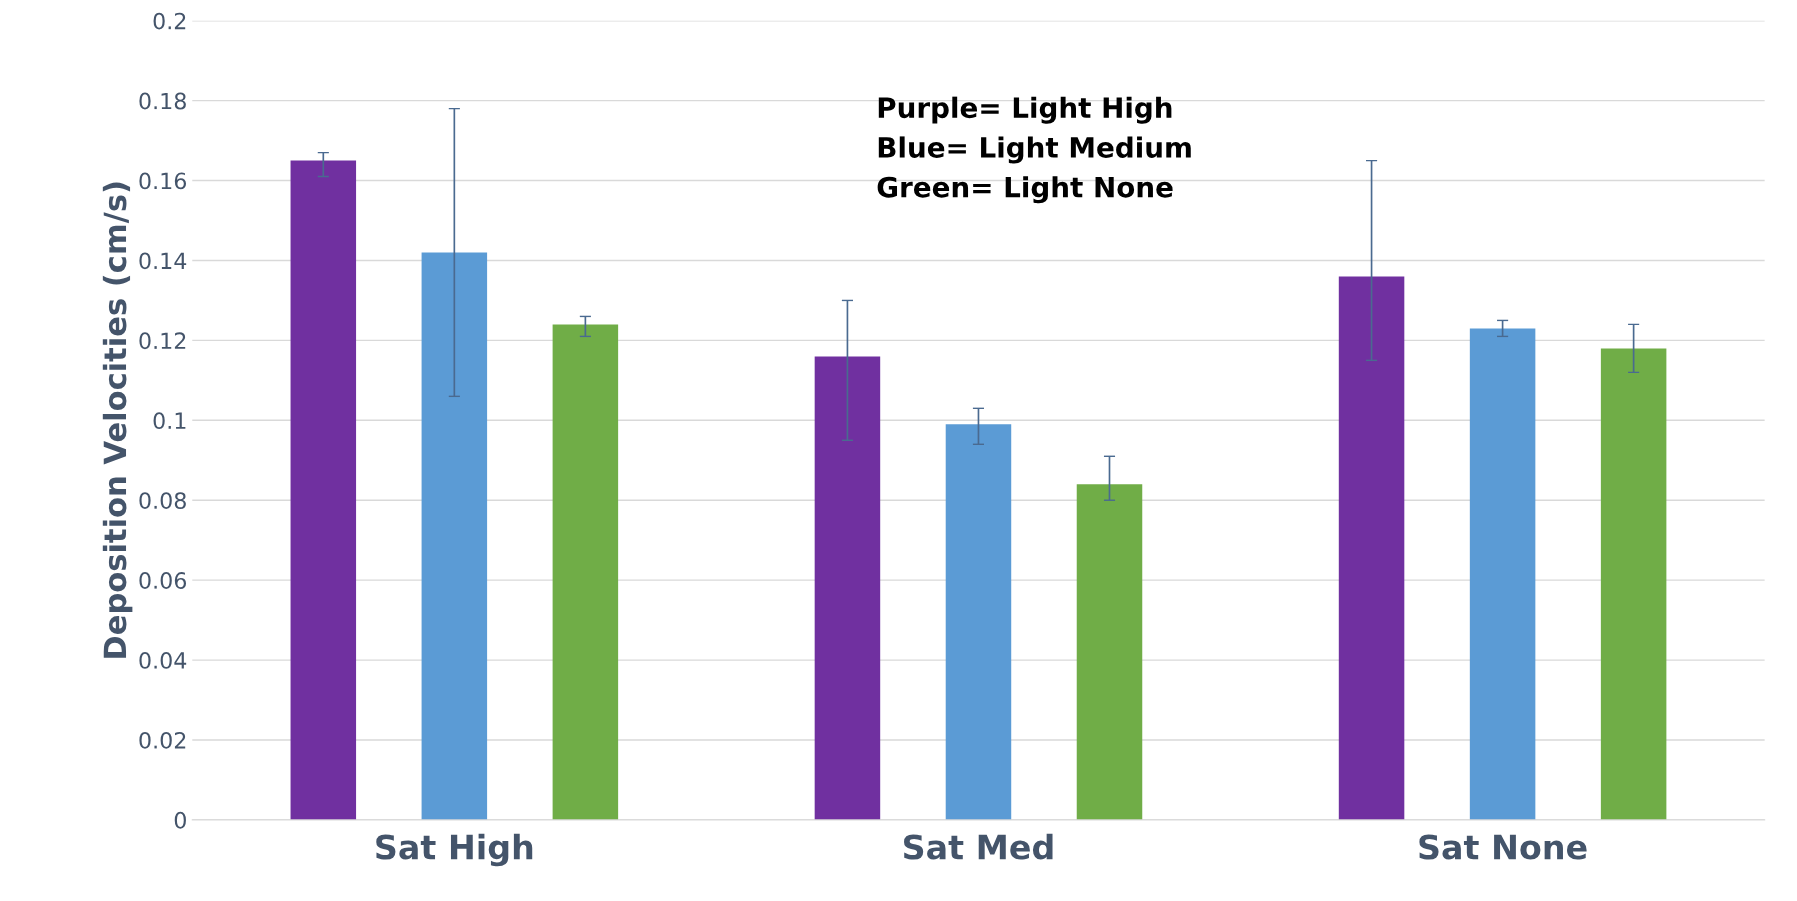 Image resolution: width=1797 pixels, height=901 pixels. What do you see at coordinates (162, 341) in the screenshot?
I see `y-tick-label: 0.12` at bounding box center [162, 341].